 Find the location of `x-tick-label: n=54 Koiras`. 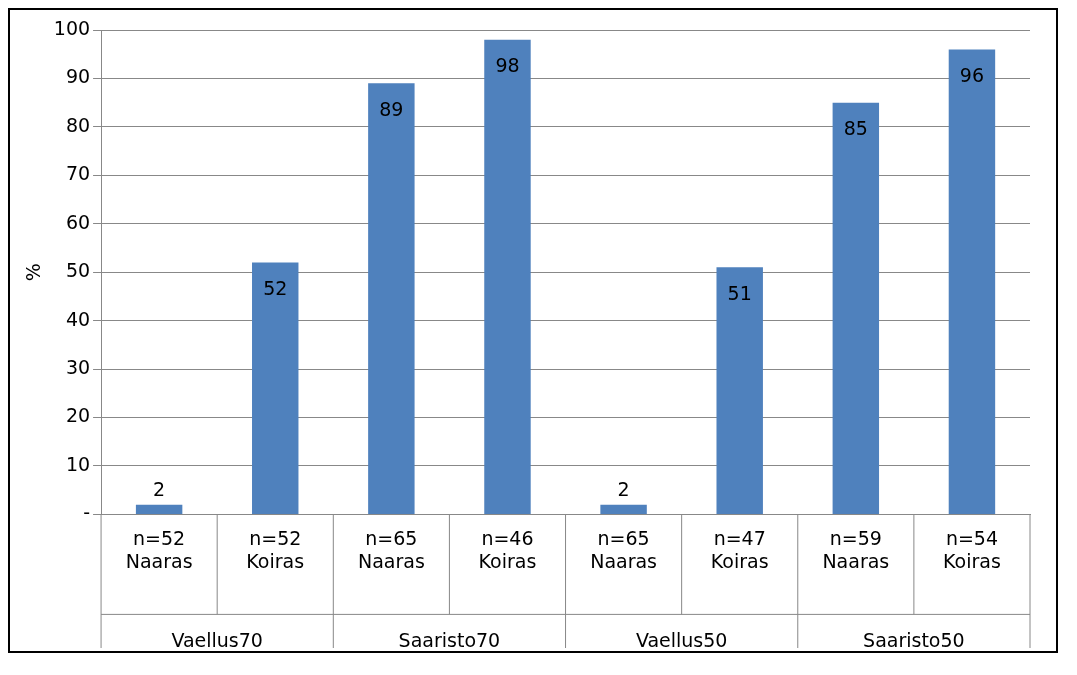

x-tick-label: n=54 Koiras is located at coordinates (972, 549).